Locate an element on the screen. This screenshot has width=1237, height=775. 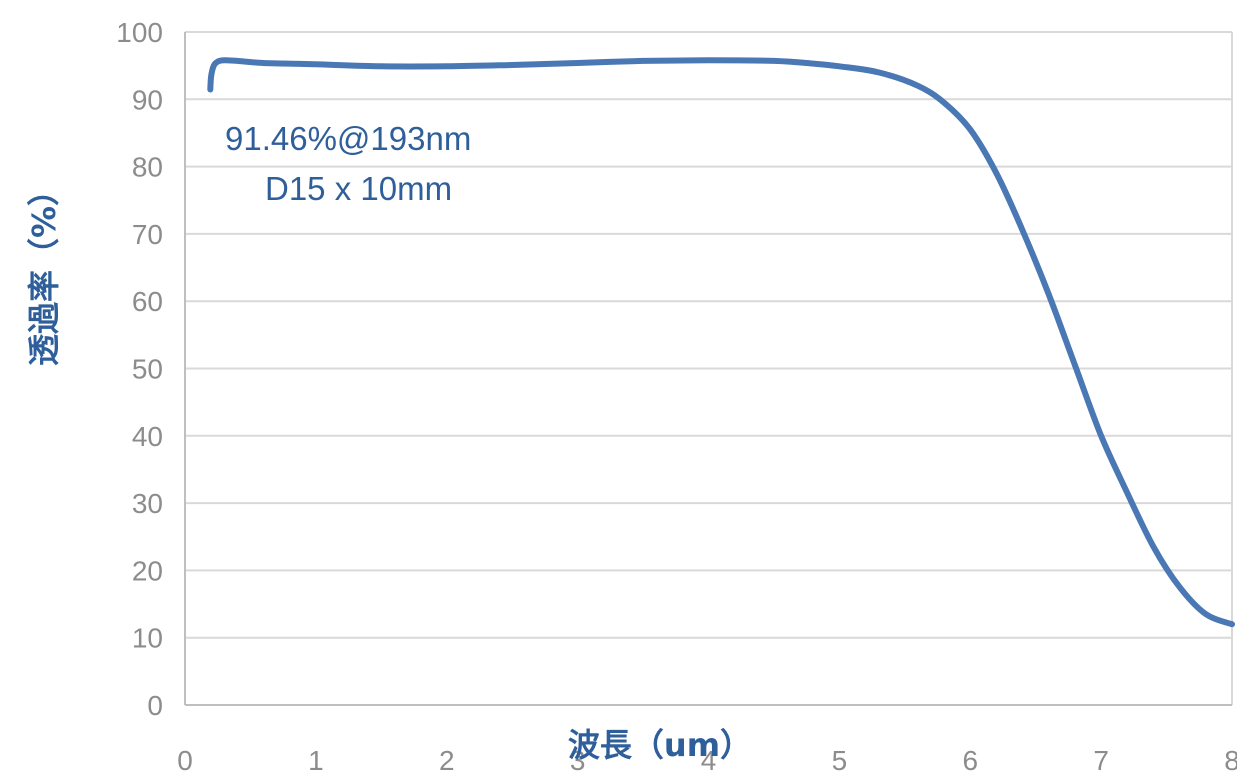
annotation-dimensions: D15 x 10mm is located at coordinates (358, 188).